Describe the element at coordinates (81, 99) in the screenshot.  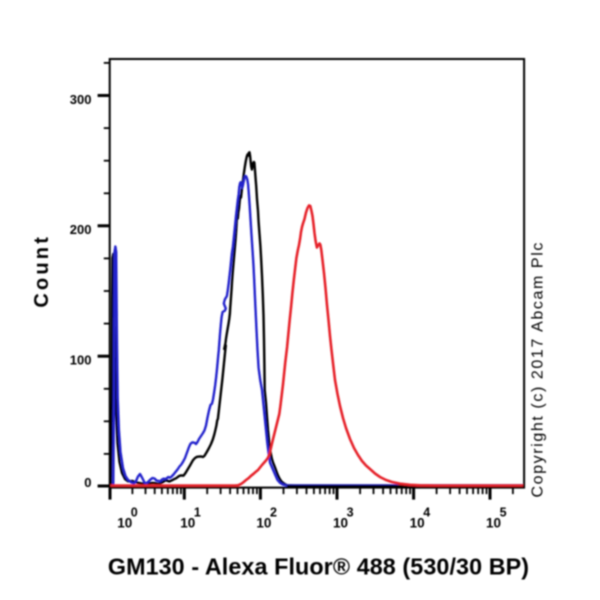
I see `svg-text: 300` at that location.